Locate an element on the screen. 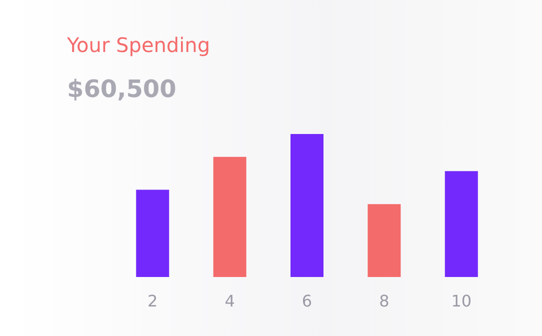 This screenshot has height=336, width=542. x-tick-label: 10 is located at coordinates (461, 301).